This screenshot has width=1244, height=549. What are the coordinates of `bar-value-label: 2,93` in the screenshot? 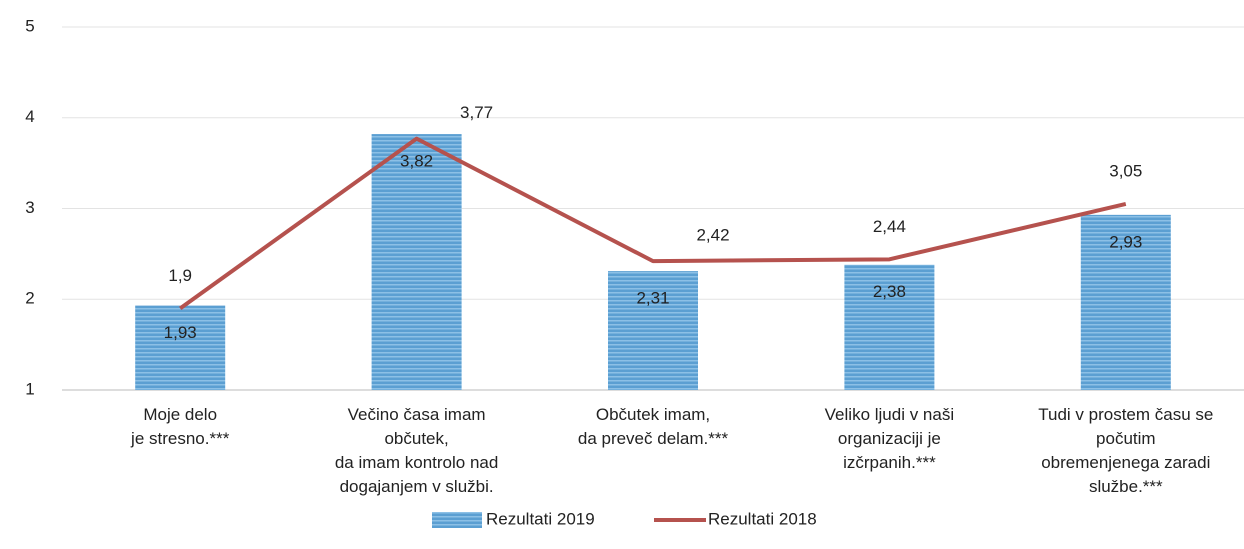 It's located at (1125, 241).